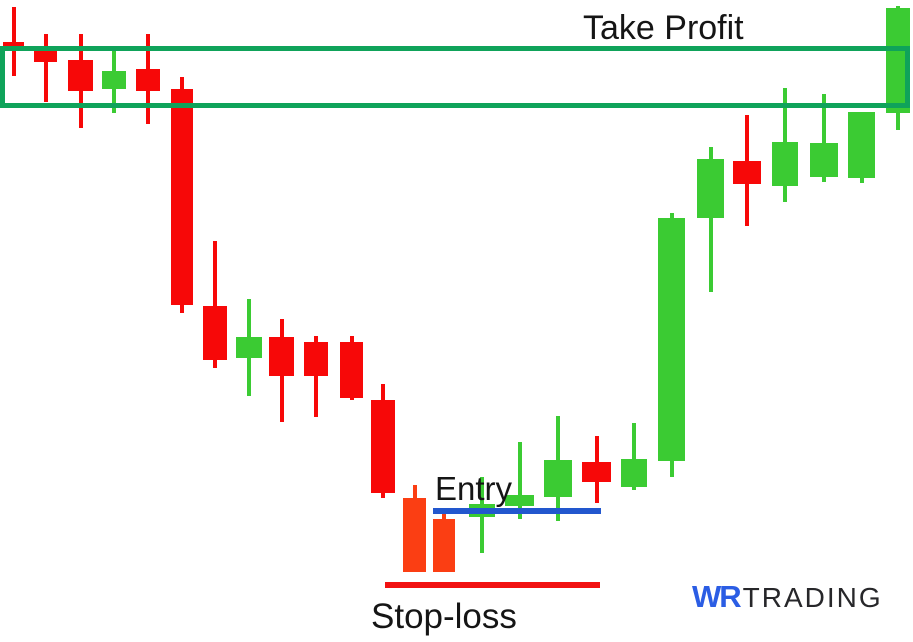 The image size is (913, 642). I want to click on logo-trading-text: TRADING, so click(812, 597).